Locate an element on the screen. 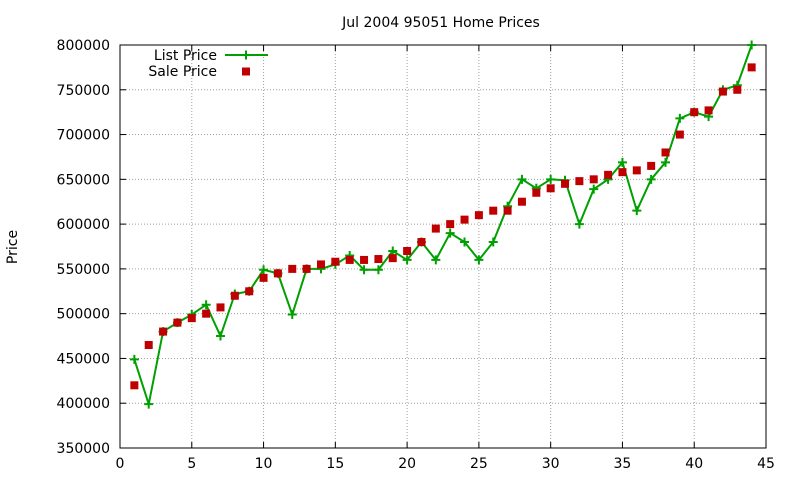 The image size is (800, 480). legend: List Price Sale Price is located at coordinates (208, 64).